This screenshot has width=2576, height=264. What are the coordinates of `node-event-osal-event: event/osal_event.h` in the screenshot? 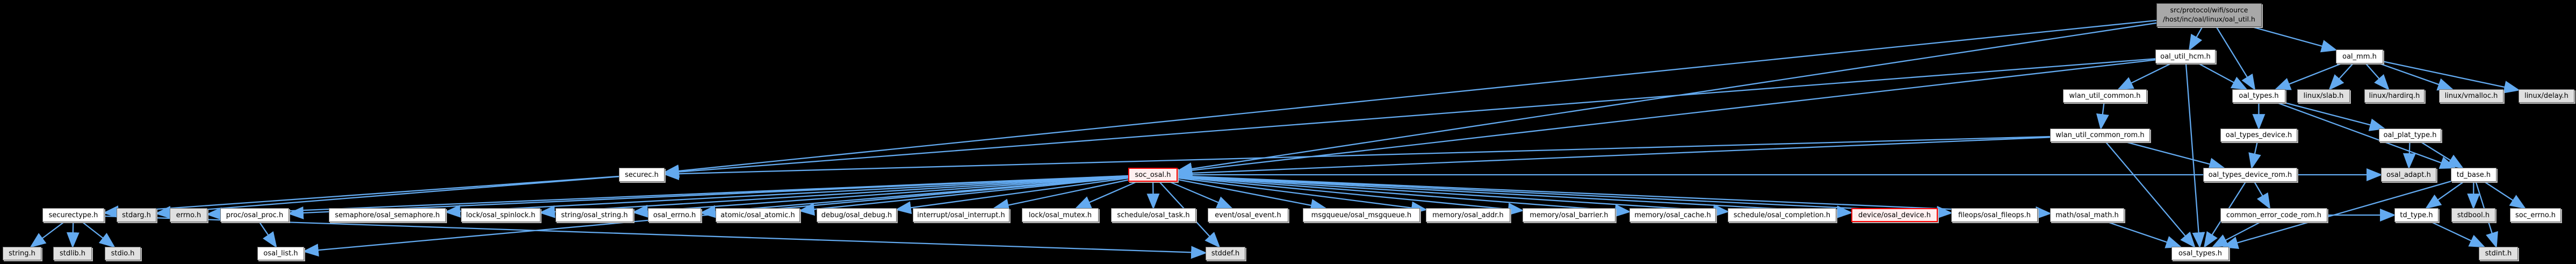 It's located at (1248, 215).